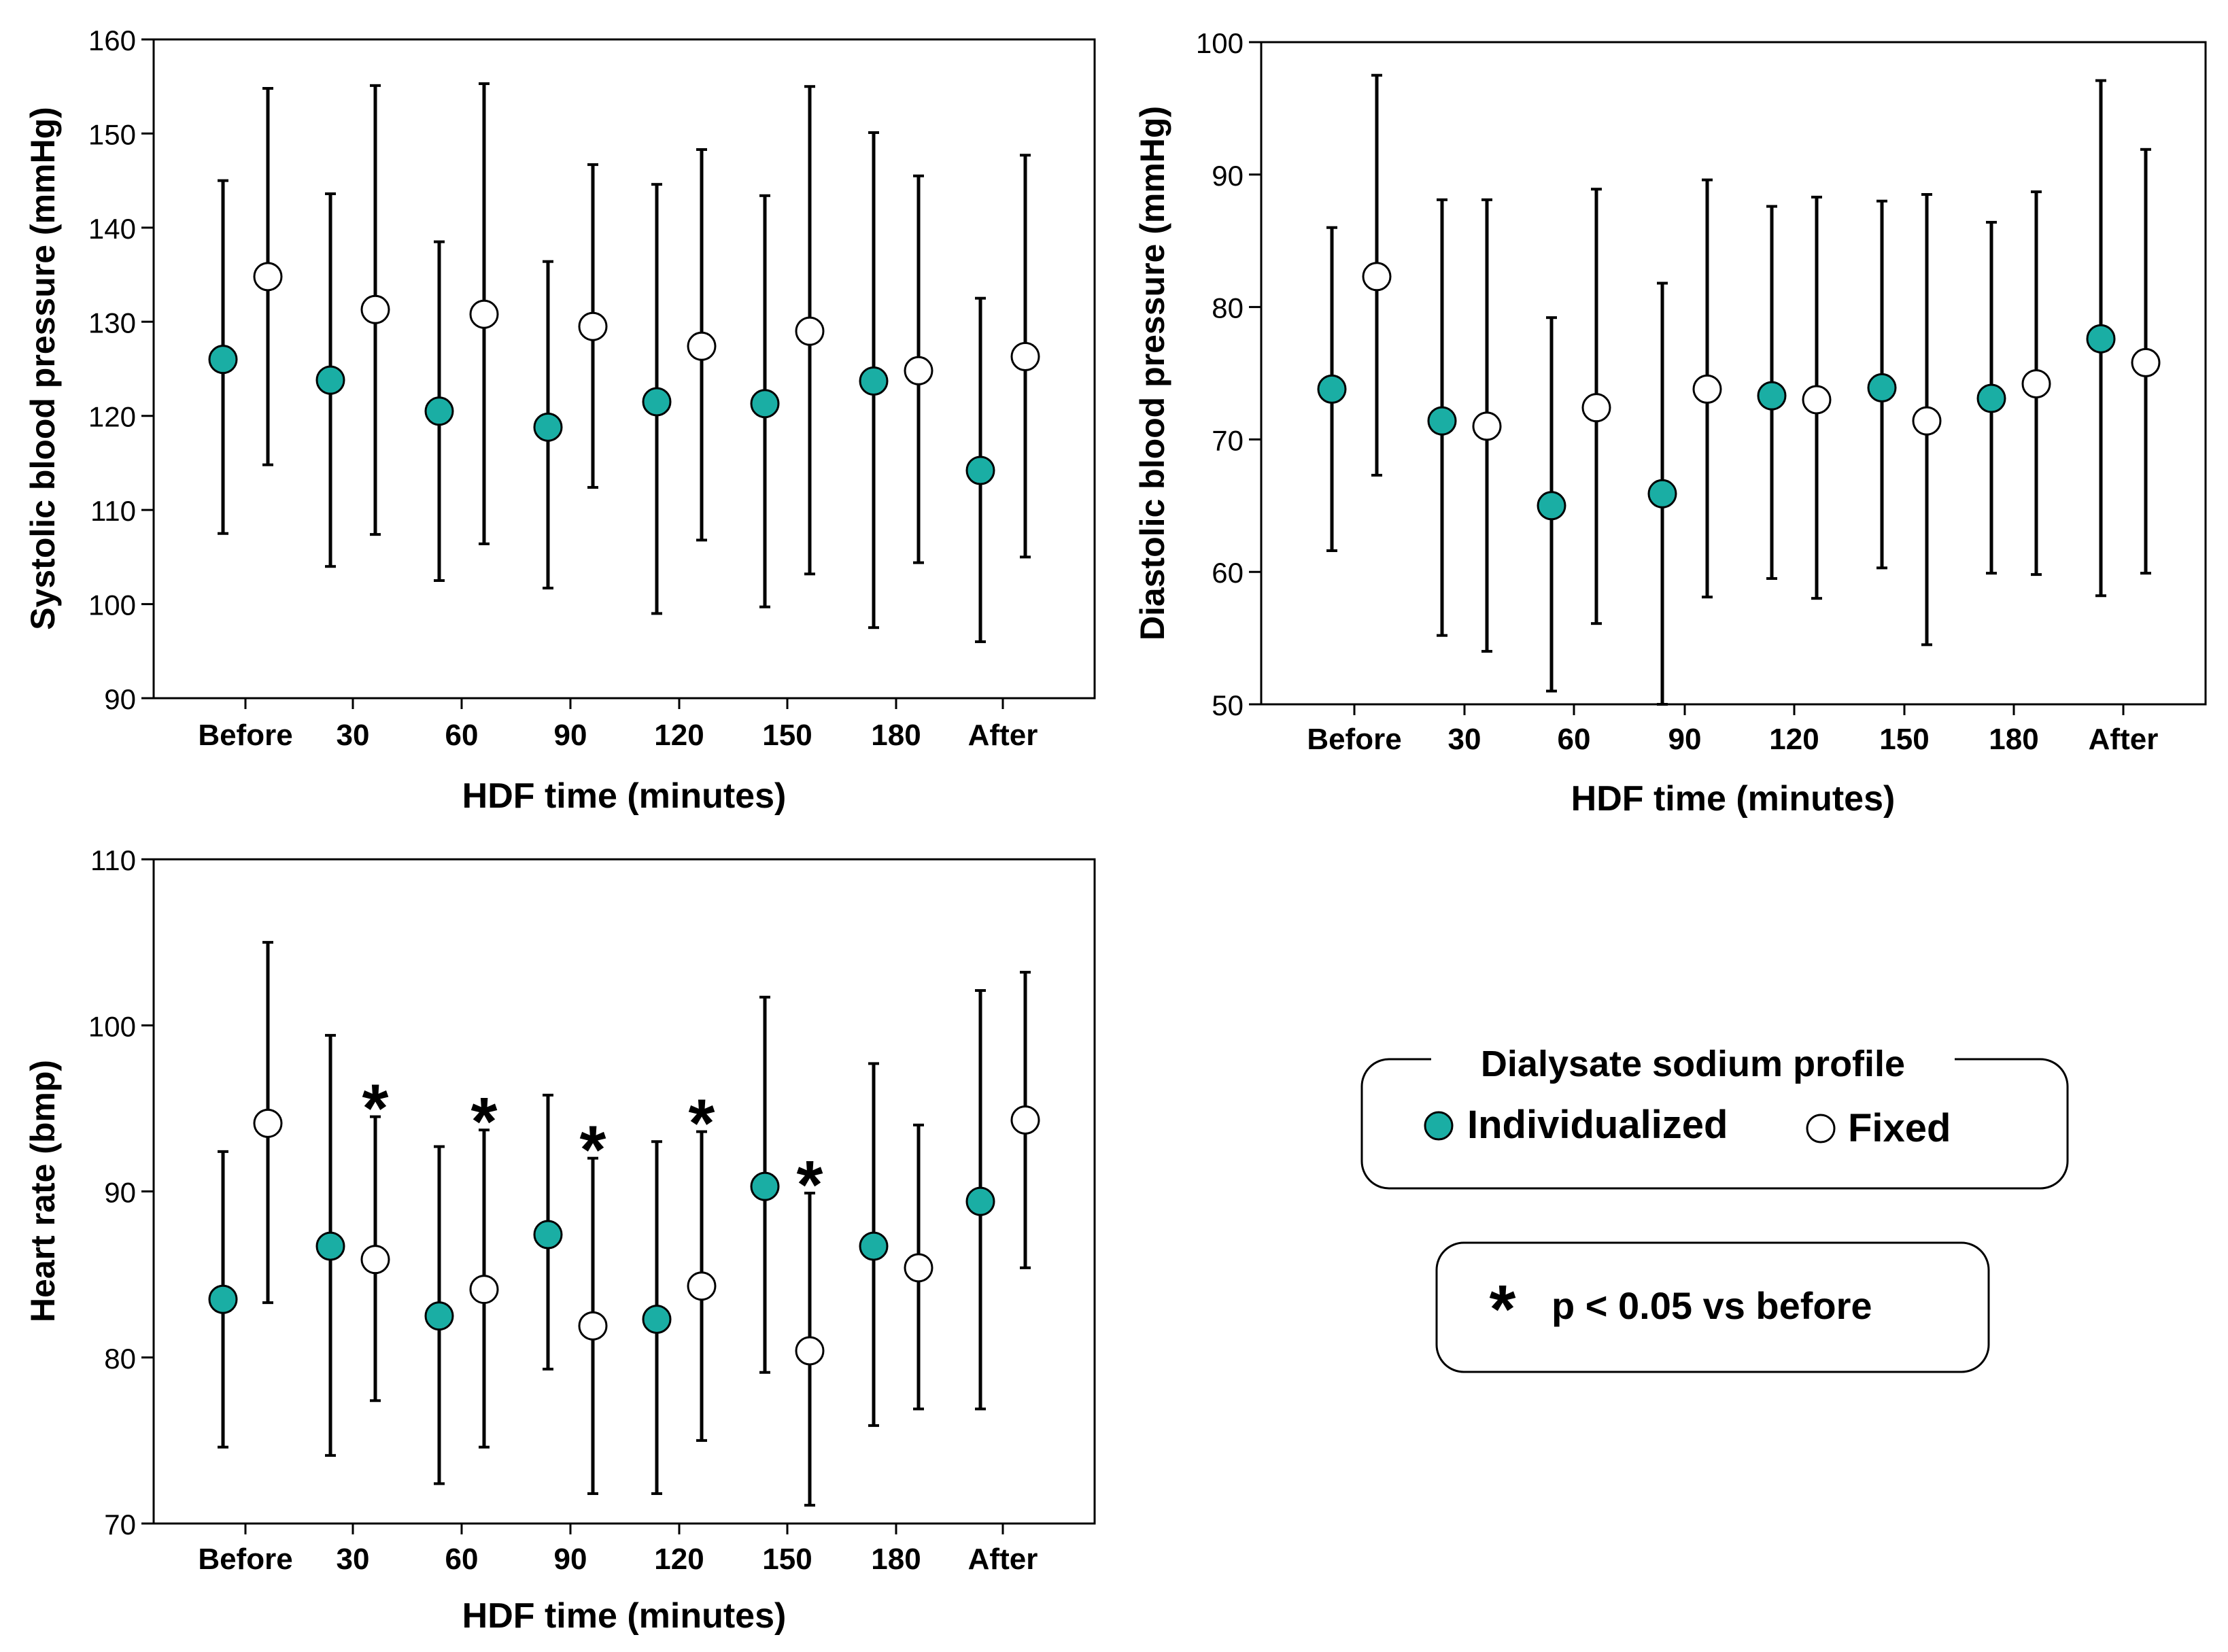 This screenshot has width=2228, height=1652. I want to click on note-box, so click(1713, 1307).